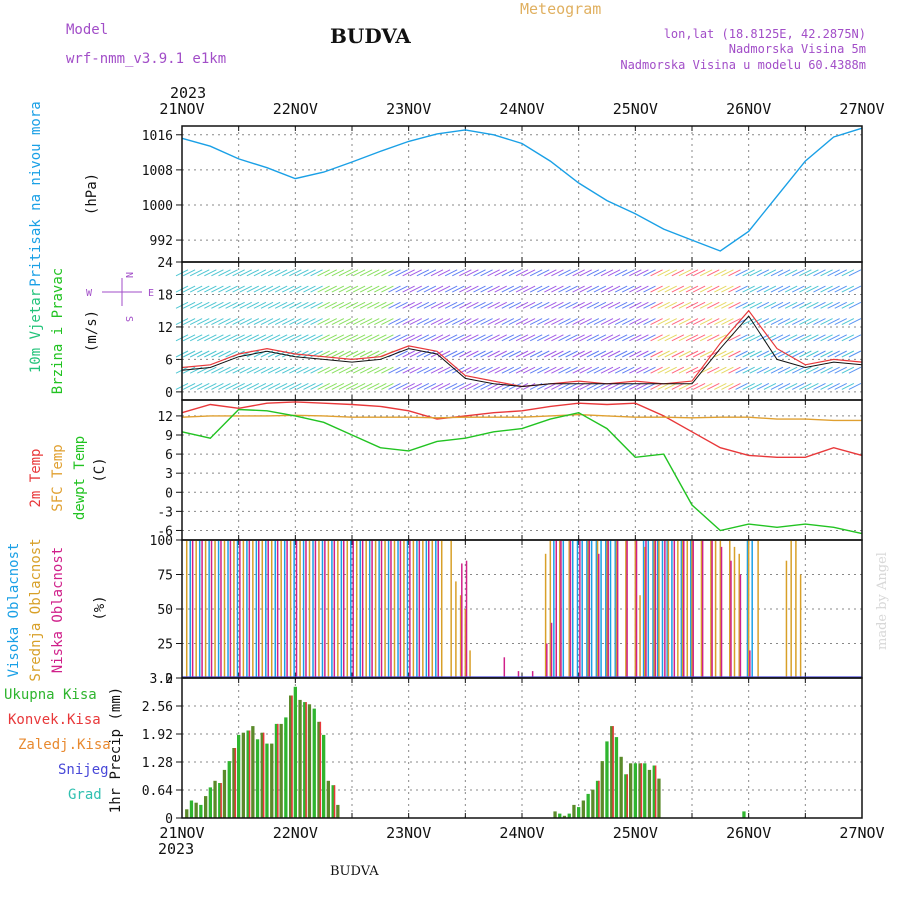 The height and width of the screenshot is (900, 900). Describe the element at coordinates (83, 770) in the screenshot. I see `precip-legend-item: Snijeg` at that location.